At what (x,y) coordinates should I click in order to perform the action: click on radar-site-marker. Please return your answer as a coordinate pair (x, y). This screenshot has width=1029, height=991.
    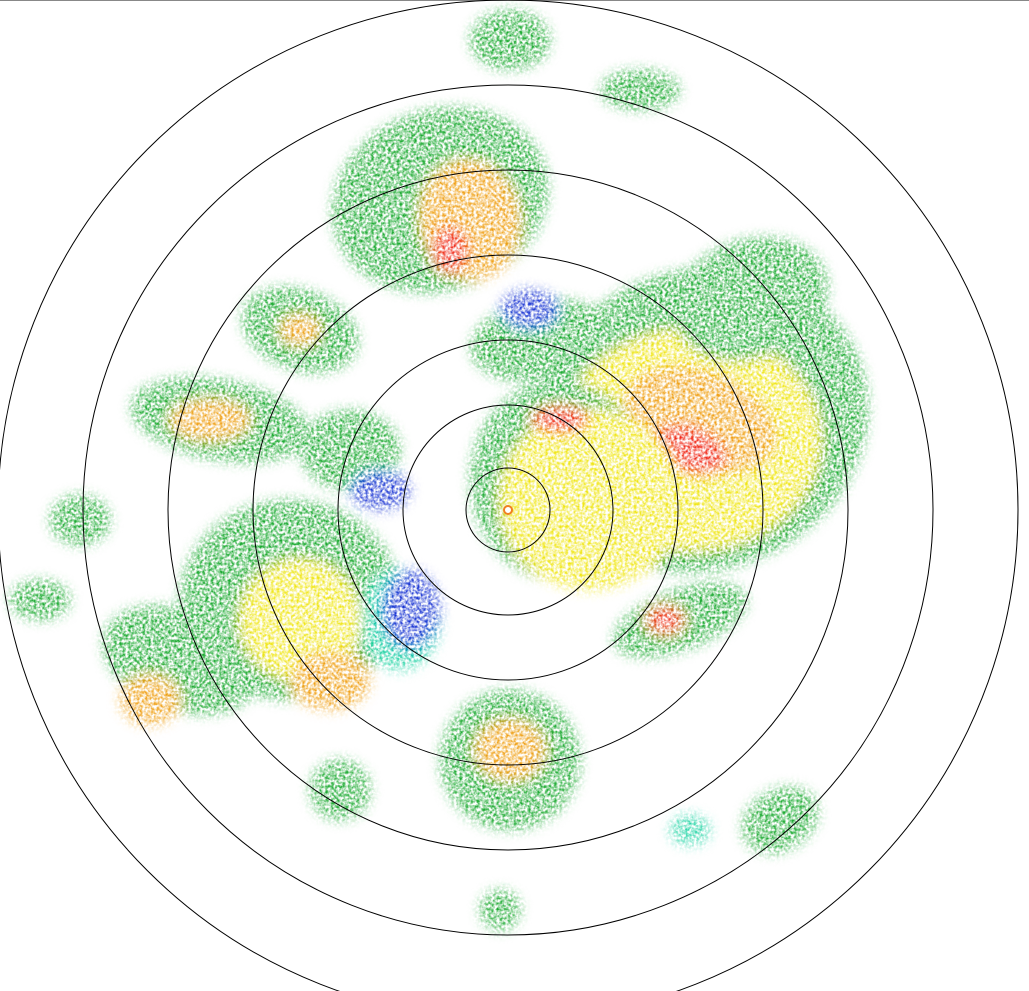
    Looking at the image, I should click on (508, 510).